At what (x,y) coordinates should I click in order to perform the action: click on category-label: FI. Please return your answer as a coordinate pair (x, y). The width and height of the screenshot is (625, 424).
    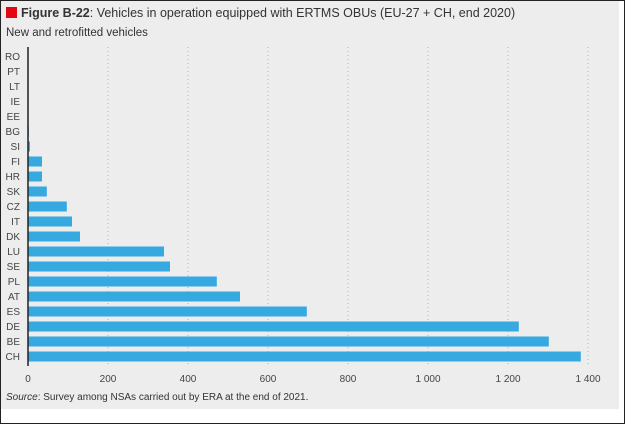
    Looking at the image, I should click on (15, 162).